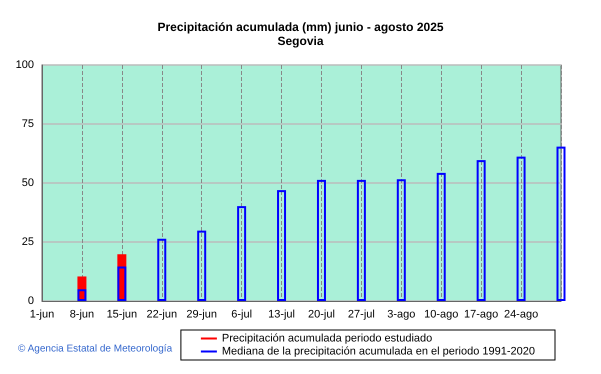  Describe the element at coordinates (42, 314) in the screenshot. I see `x-tick-label: 1-jun` at that location.